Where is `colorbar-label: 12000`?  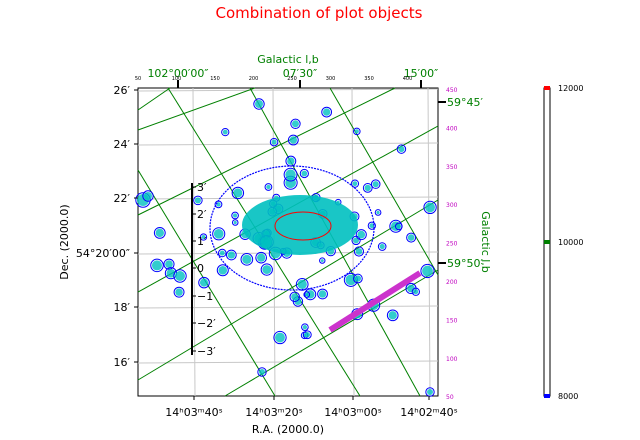
colorbar-label: 12000 is located at coordinates (570, 88).